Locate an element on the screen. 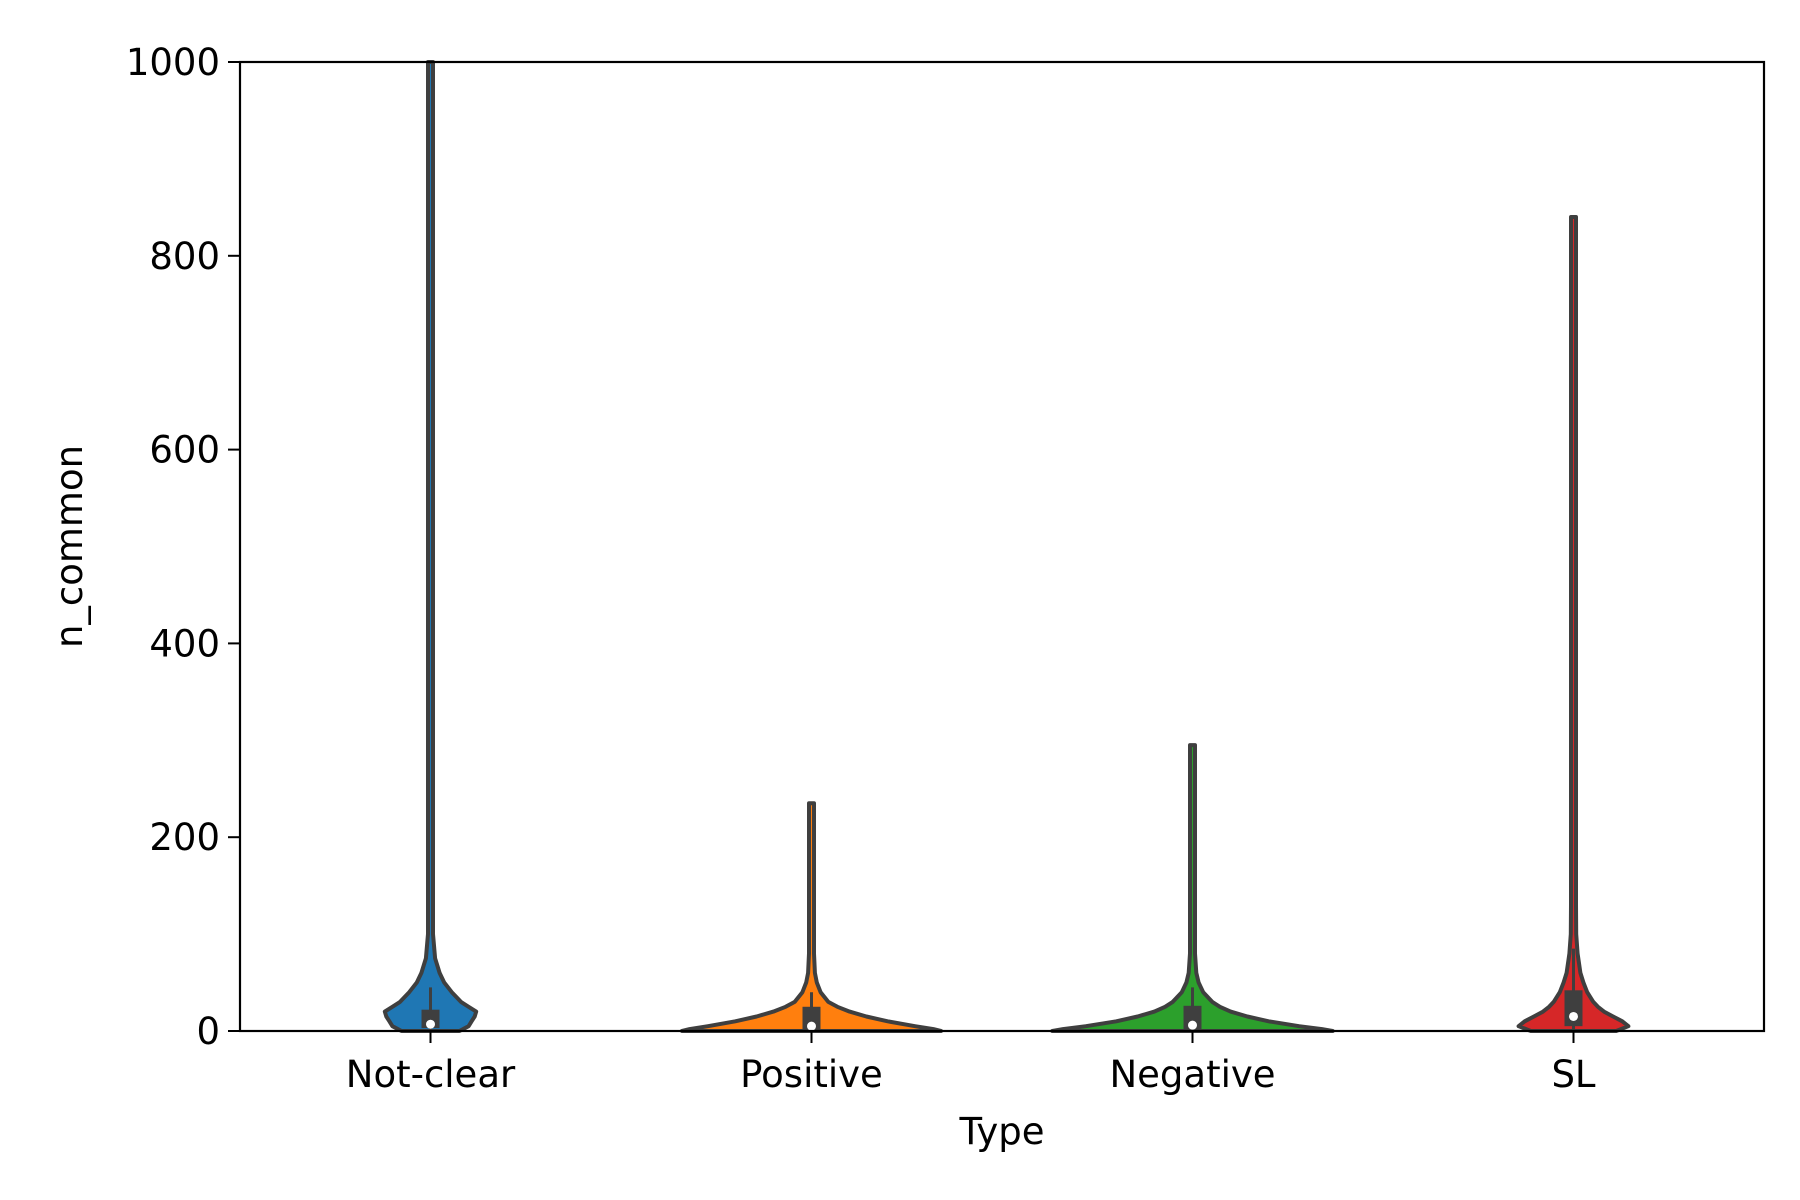 The height and width of the screenshot is (1200, 1800). y-tick-label: 800 is located at coordinates (184, 256).